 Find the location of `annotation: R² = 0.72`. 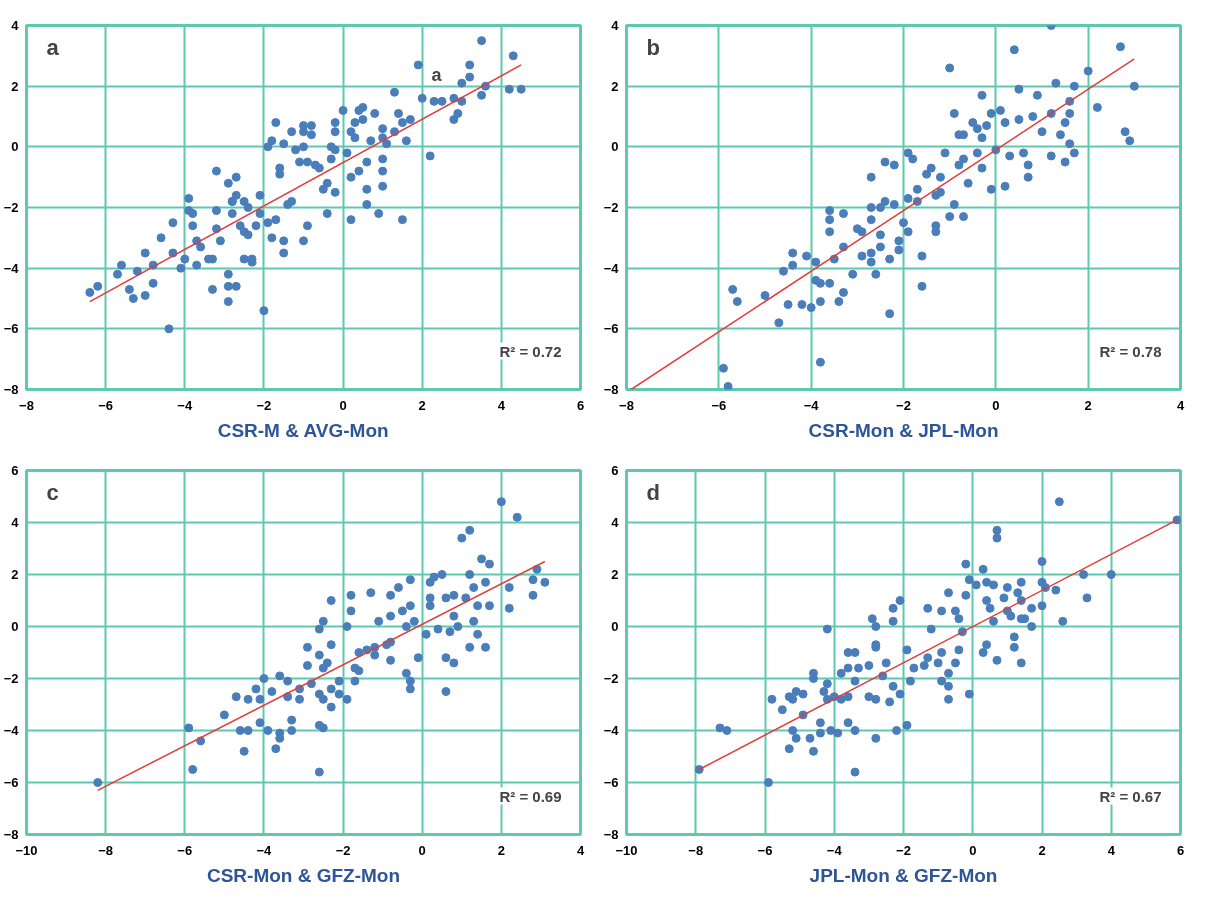

annotation: R² = 0.72 is located at coordinates (530, 351).